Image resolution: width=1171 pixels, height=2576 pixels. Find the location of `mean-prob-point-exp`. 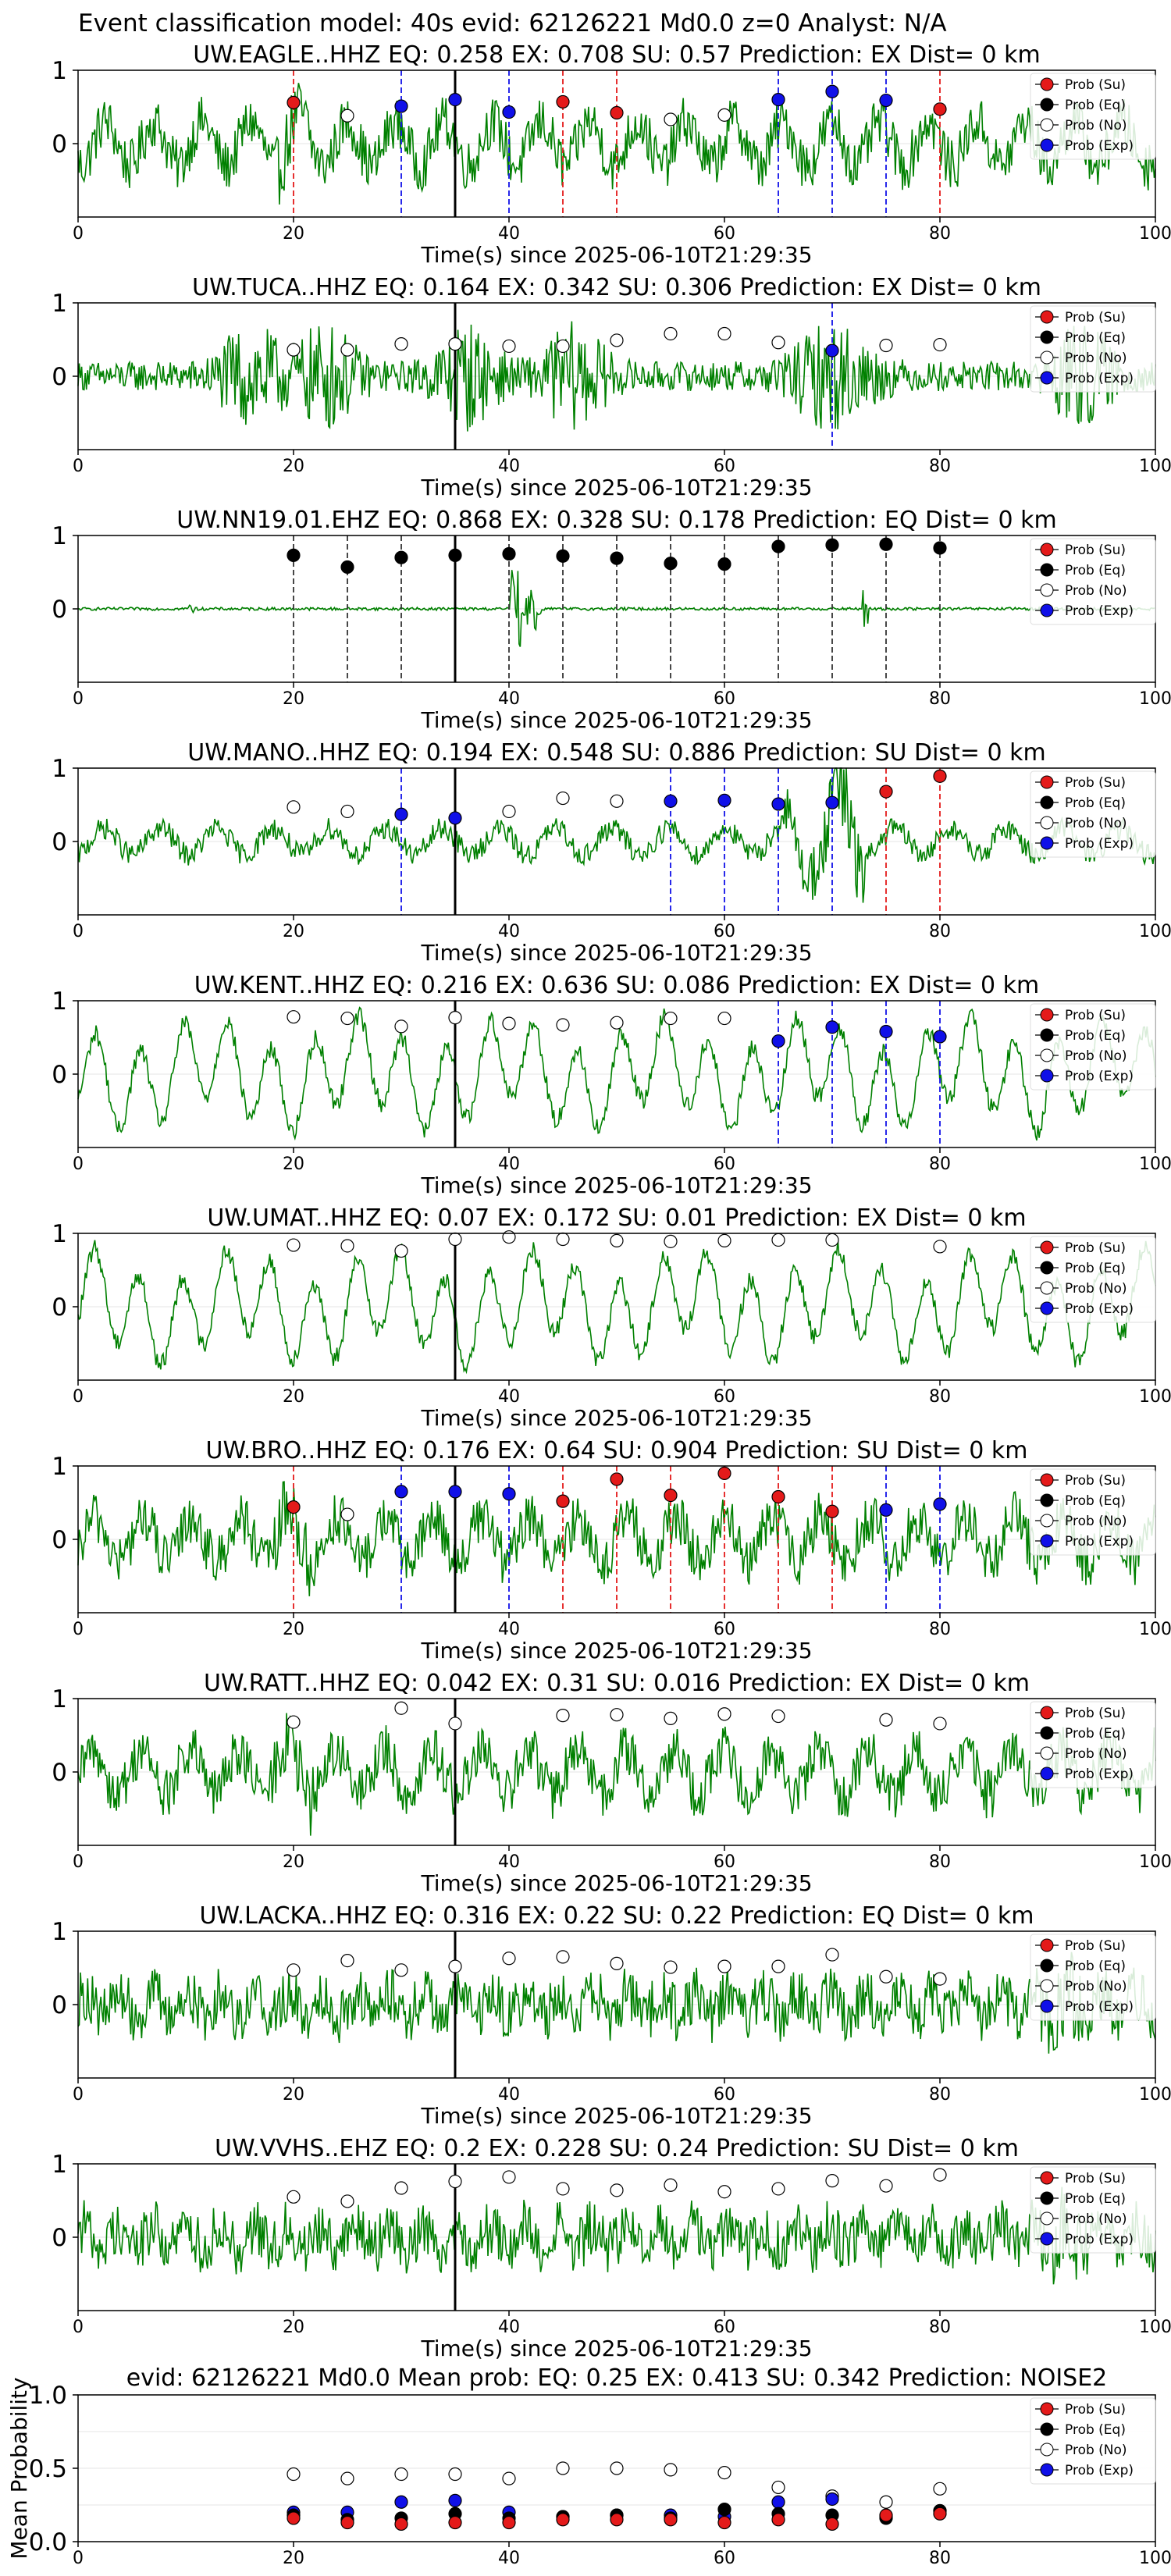

mean-prob-point-exp is located at coordinates (455, 2500).